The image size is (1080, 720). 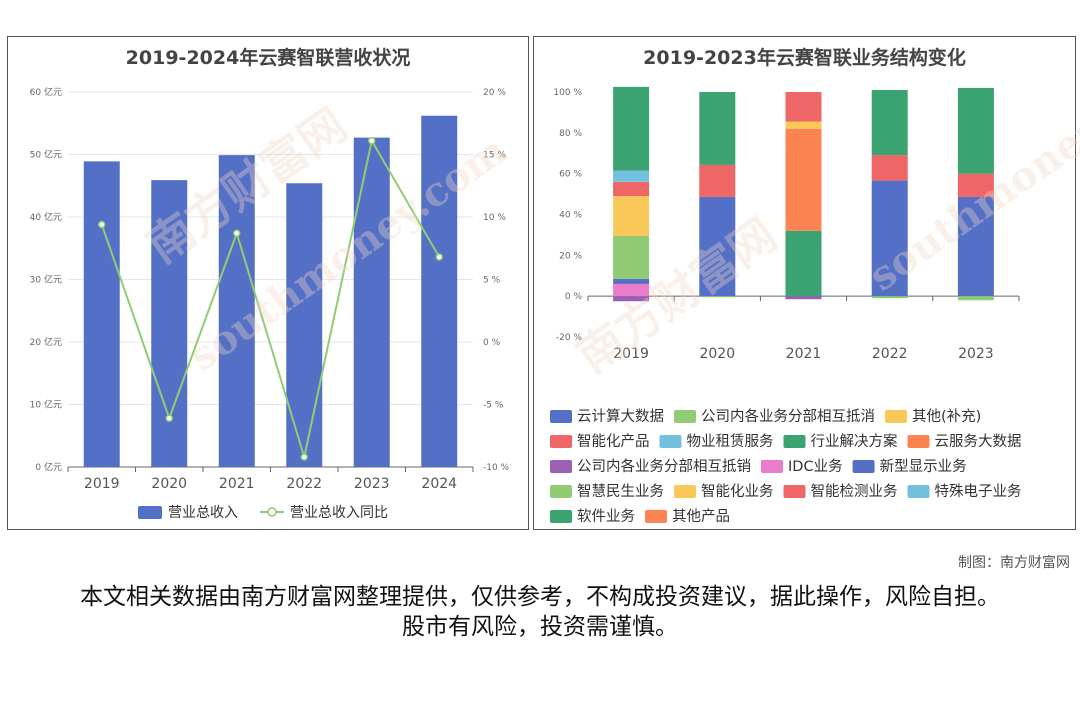 I want to click on x-tick-label: 2023, so click(x=372, y=484).